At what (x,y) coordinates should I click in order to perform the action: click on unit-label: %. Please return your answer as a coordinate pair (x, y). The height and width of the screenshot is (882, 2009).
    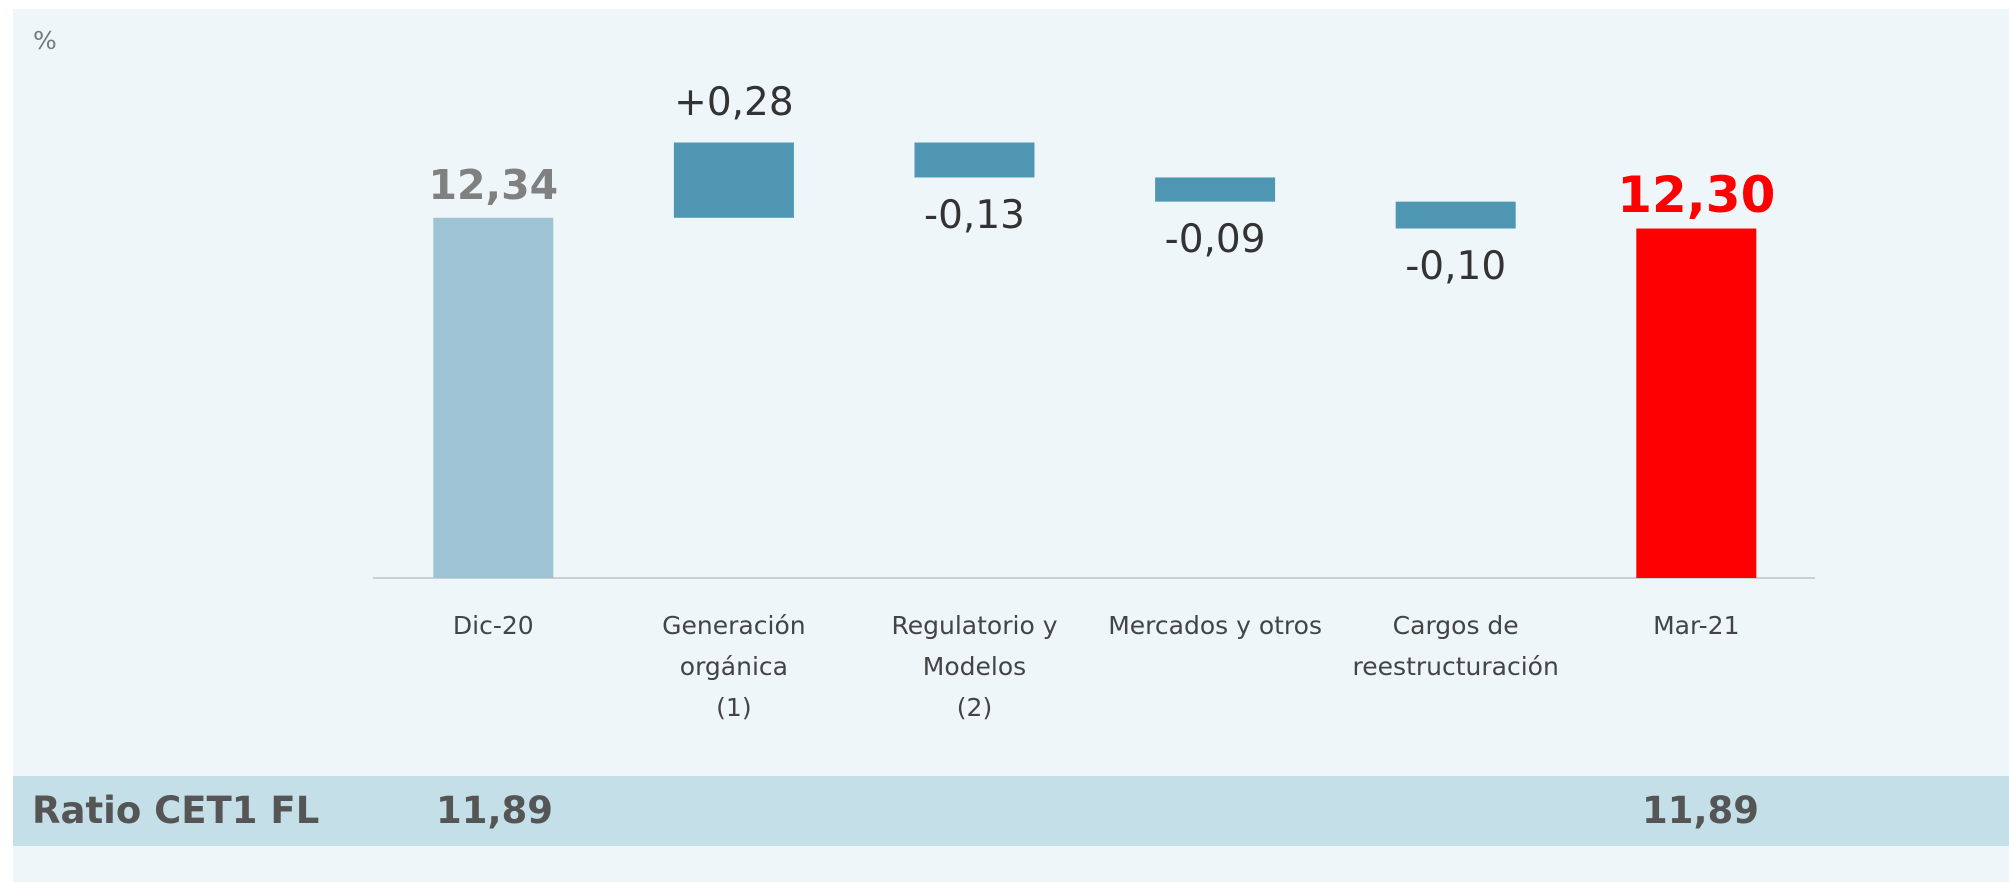
    Looking at the image, I should click on (45, 40).